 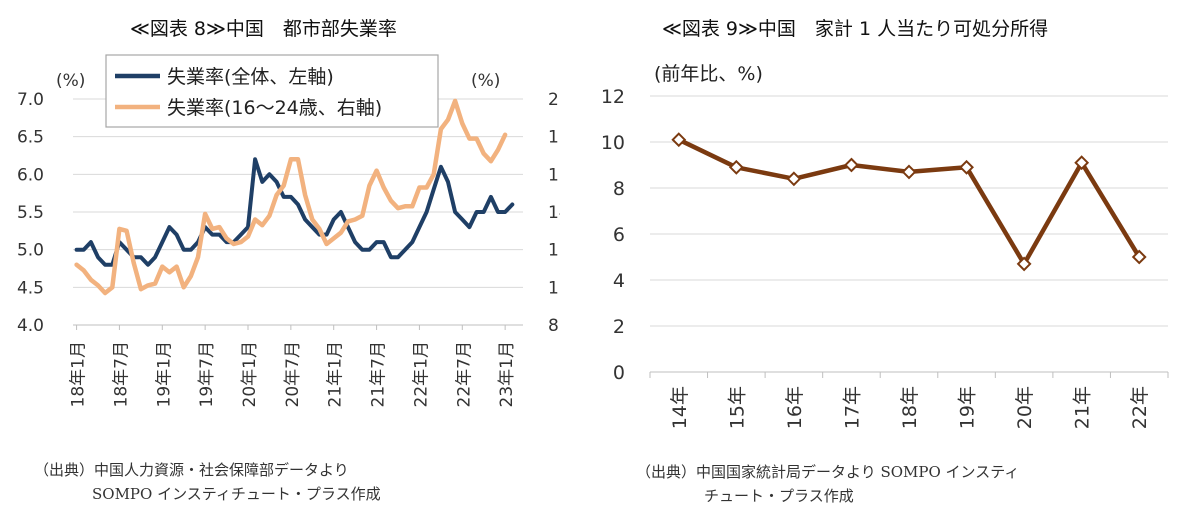 I want to click on y-axis-tick-label: 12, so click(x=613, y=97).